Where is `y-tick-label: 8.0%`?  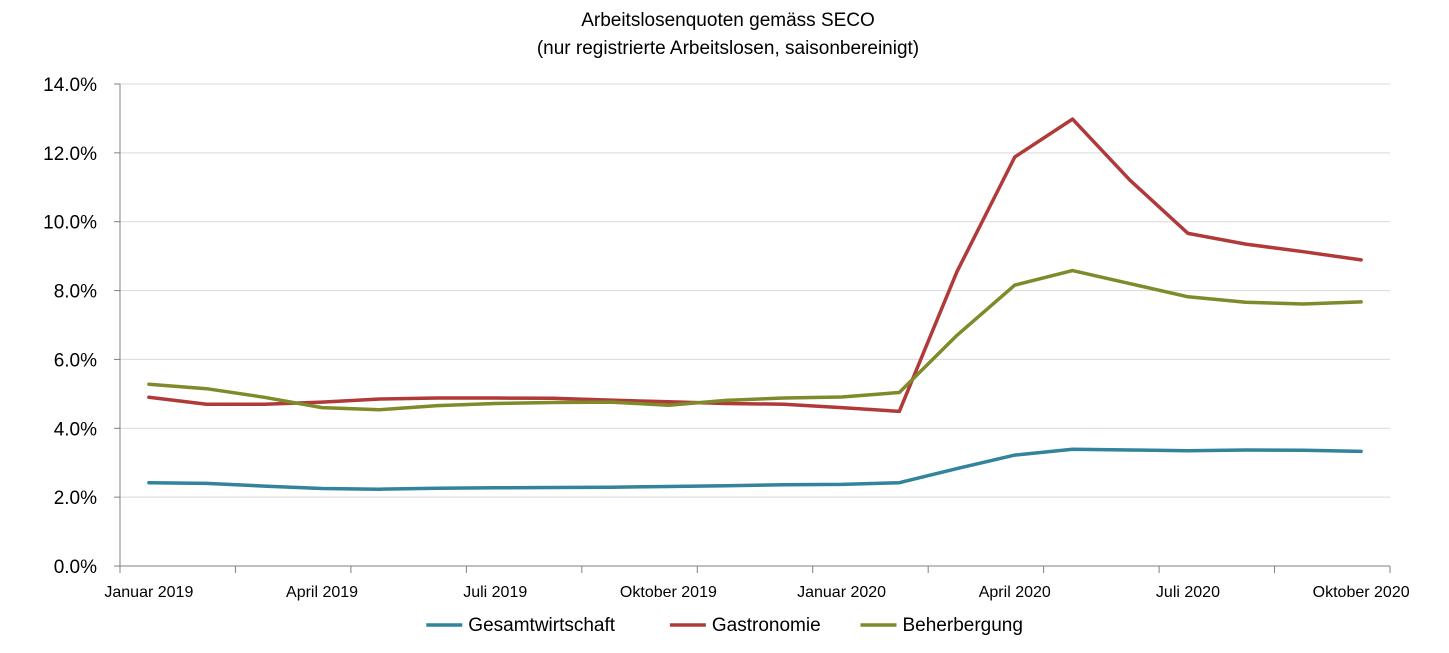
y-tick-label: 8.0% is located at coordinates (75, 292).